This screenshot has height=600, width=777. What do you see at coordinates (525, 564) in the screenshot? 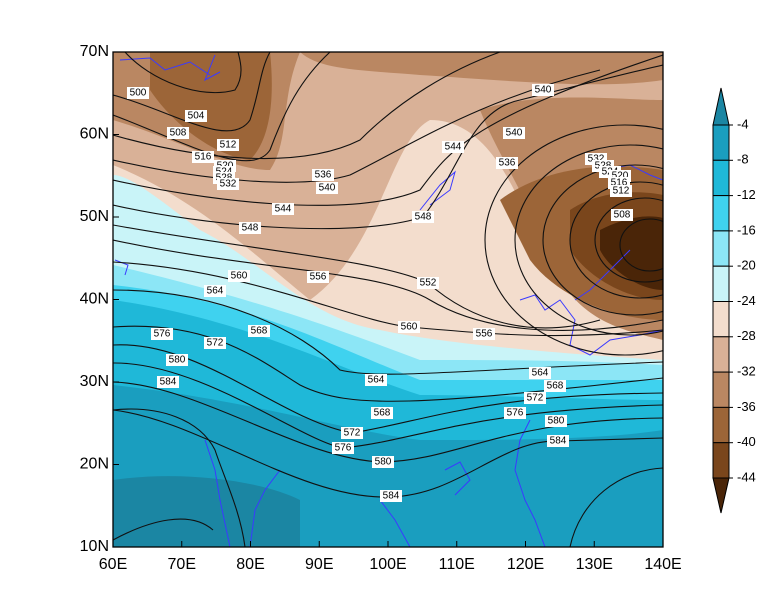
I see `x-tick-label: 120E` at bounding box center [525, 564].